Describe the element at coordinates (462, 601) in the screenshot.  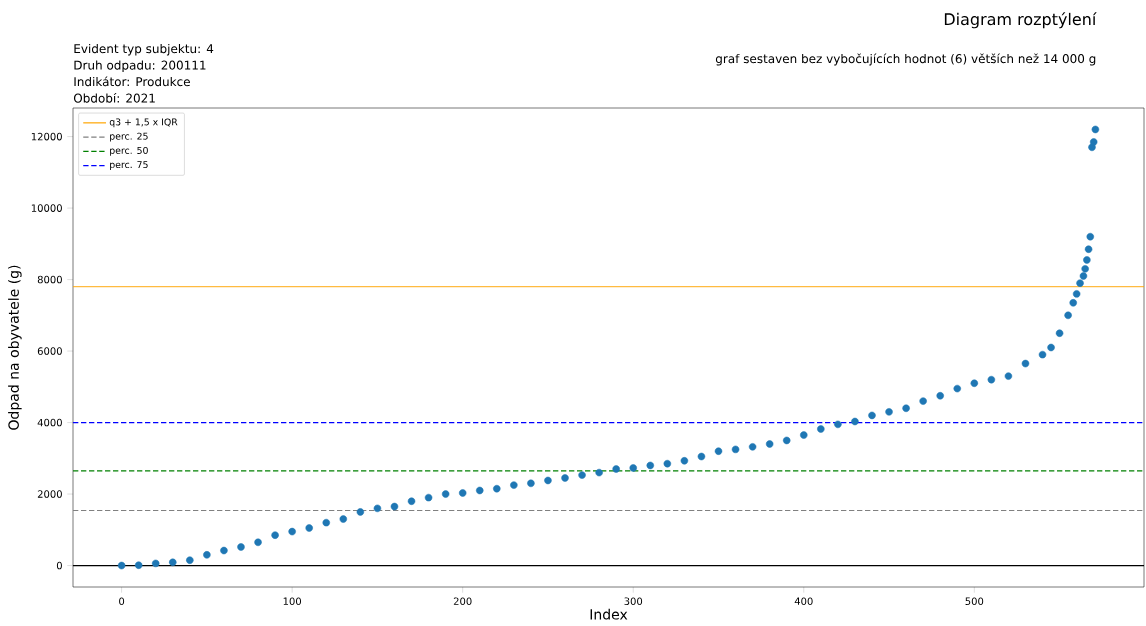
I see `x-tick-label: 200` at that location.